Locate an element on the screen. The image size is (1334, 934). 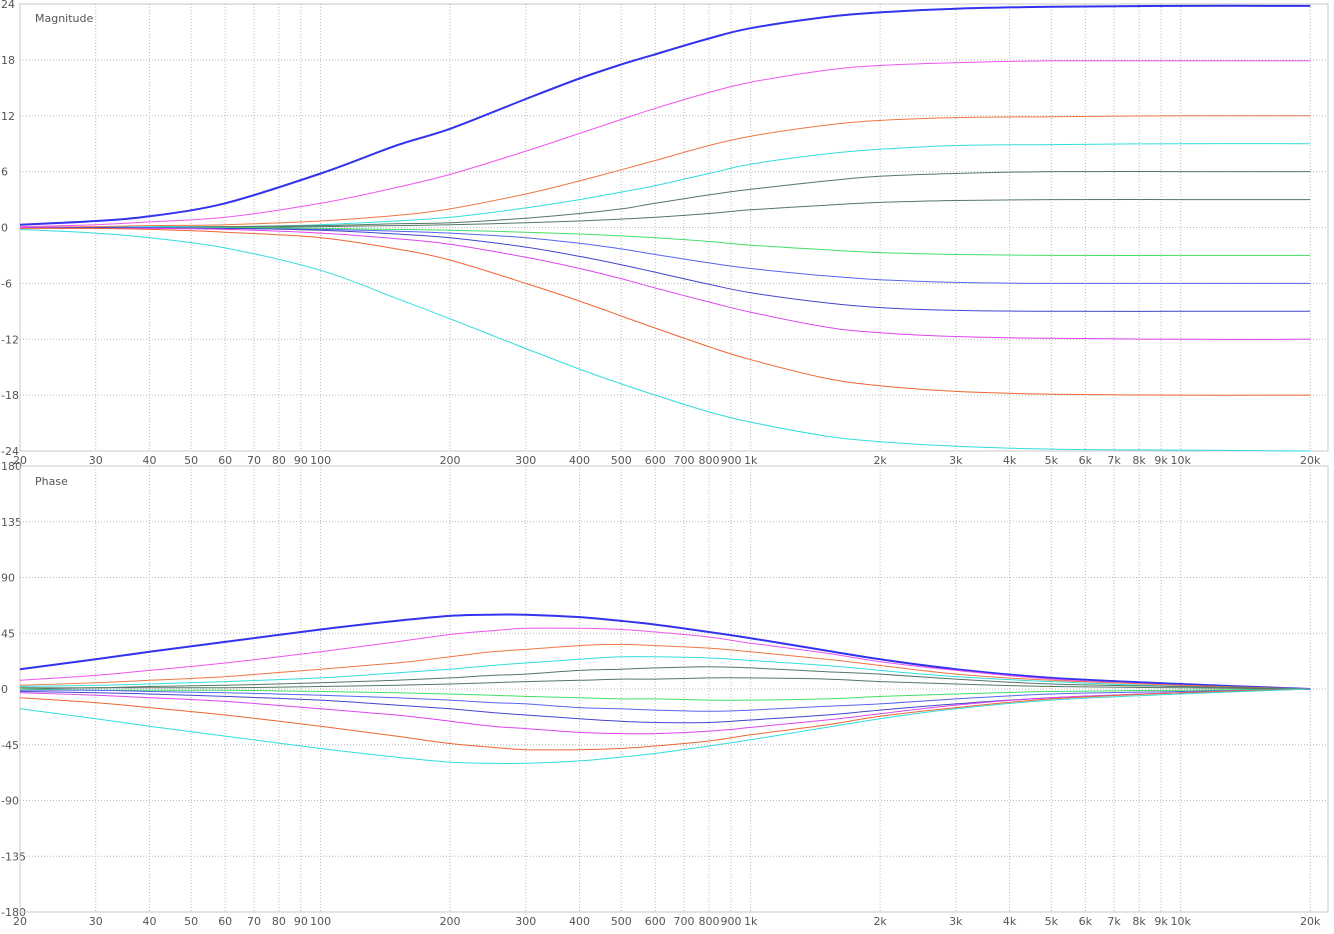
phase-x-tick-label: 9k is located at coordinates (1161, 921).